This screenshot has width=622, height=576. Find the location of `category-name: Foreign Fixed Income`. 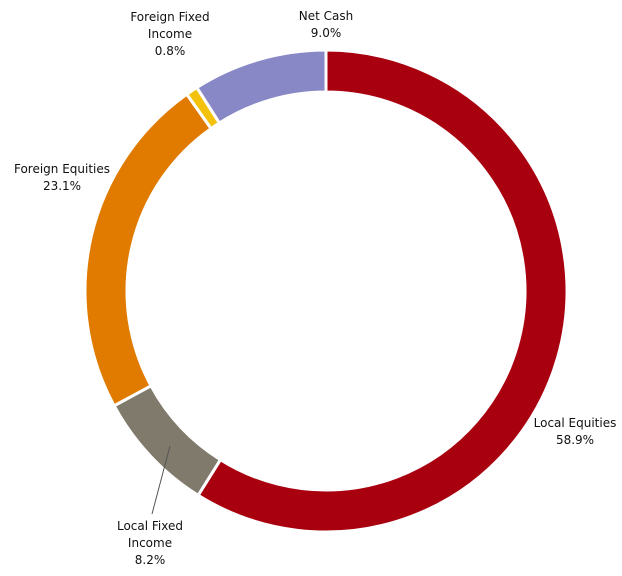

category-name: Foreign Fixed Income is located at coordinates (170, 25).